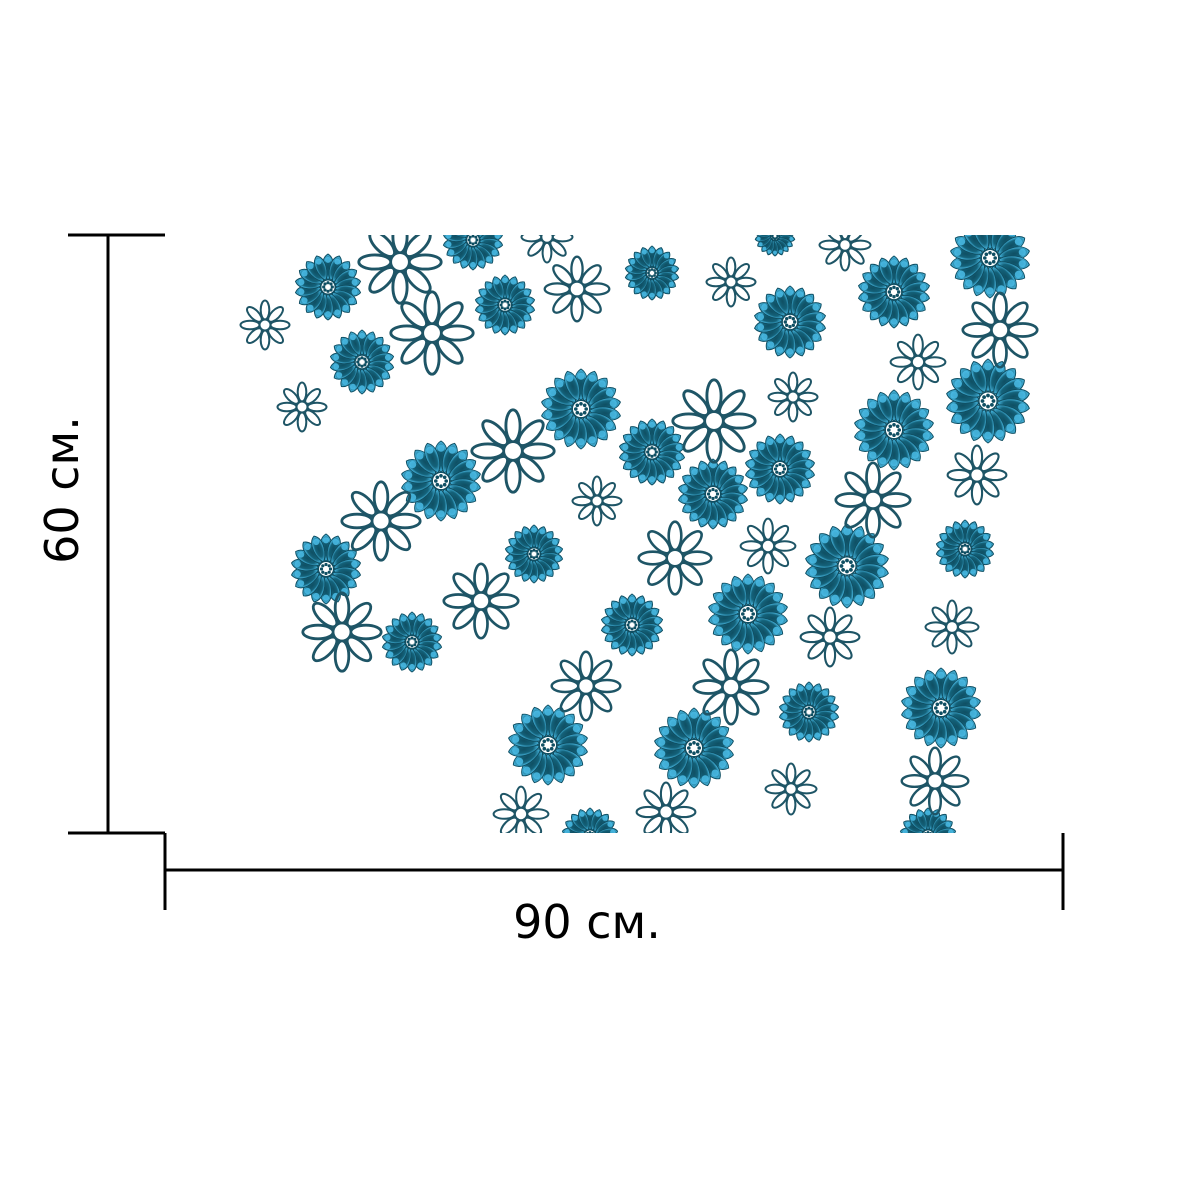 This screenshot has width=1200, height=1200. I want to click on height-dimension, so click(116, 534).